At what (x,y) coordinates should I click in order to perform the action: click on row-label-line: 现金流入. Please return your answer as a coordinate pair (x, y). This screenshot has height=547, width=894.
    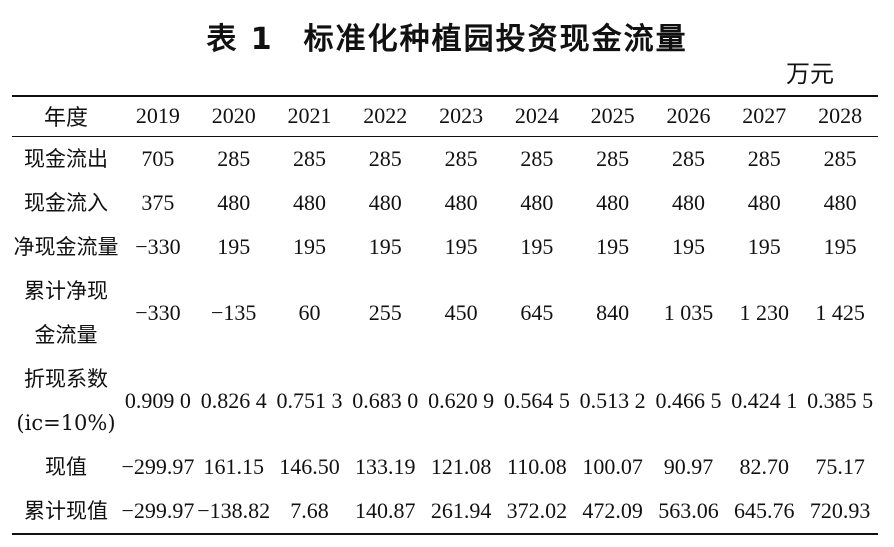
    Looking at the image, I should click on (66, 202).